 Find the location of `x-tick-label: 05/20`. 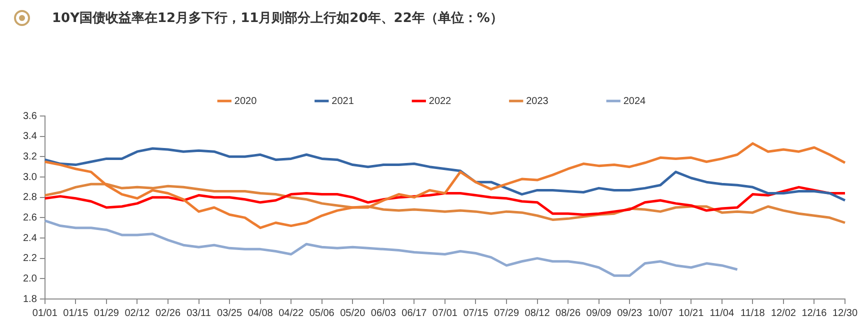

x-tick-label: 05/20 is located at coordinates (353, 313).